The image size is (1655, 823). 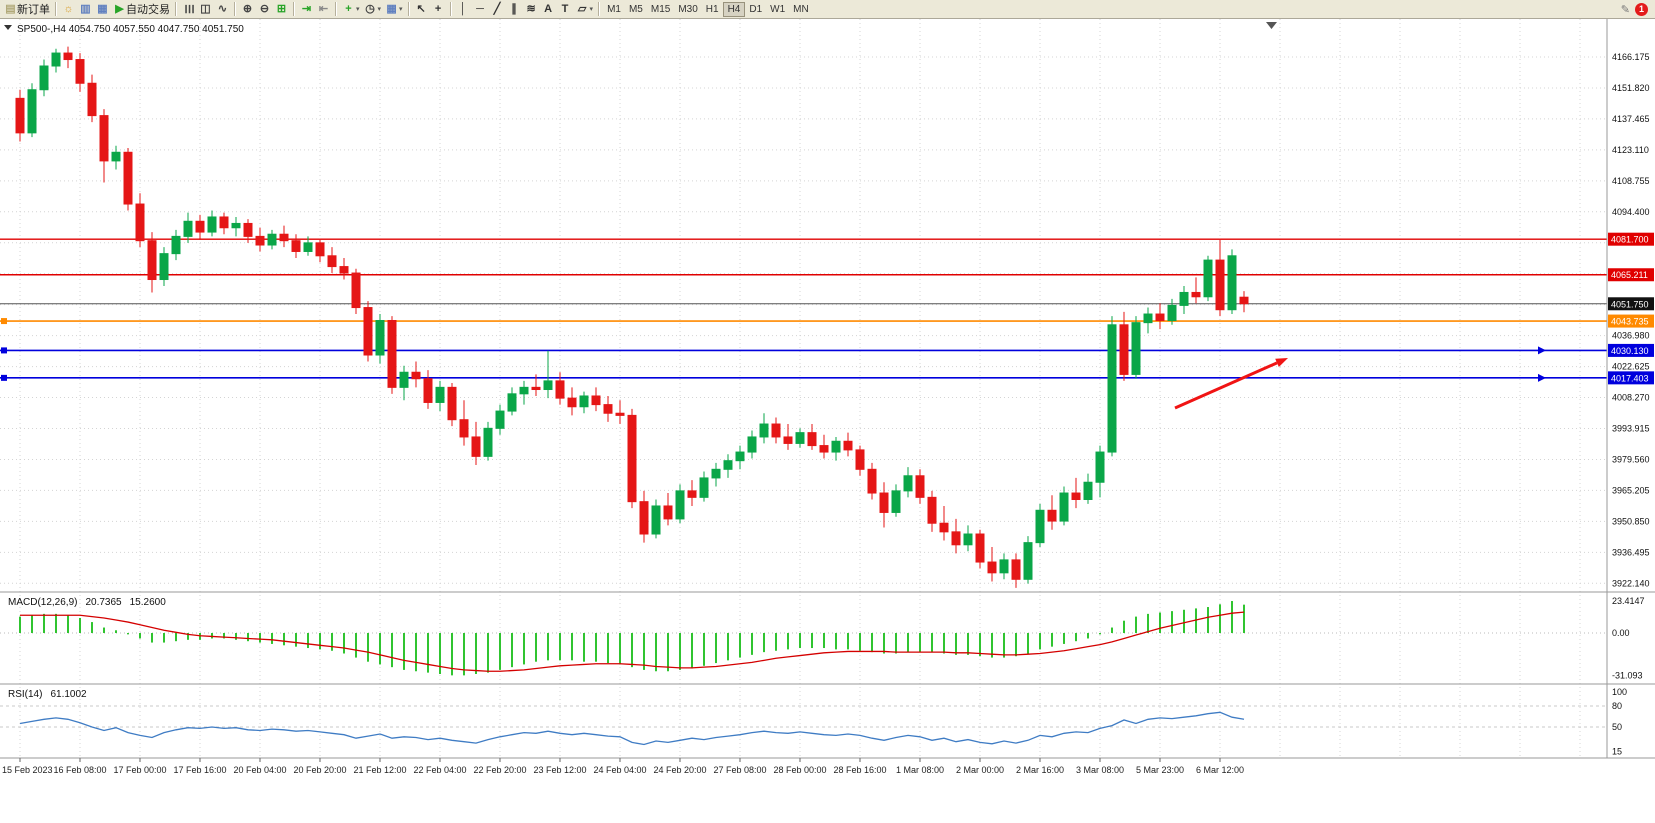 I want to click on new-order-icon: ▤, so click(x=10, y=9).